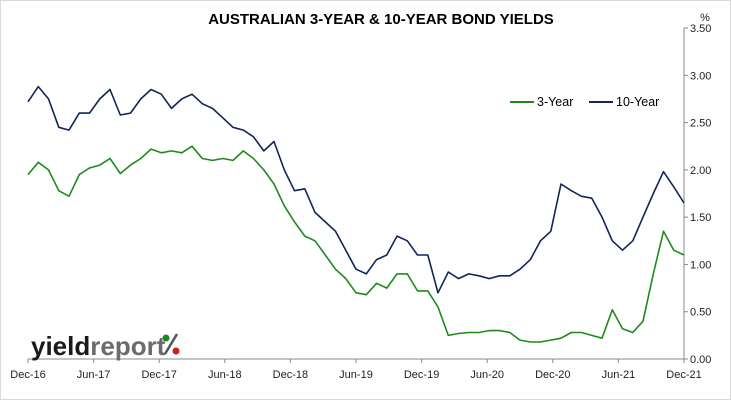 The width and height of the screenshot is (731, 401). Describe the element at coordinates (700, 360) in the screenshot. I see `y-tick-label: 0.00` at that location.